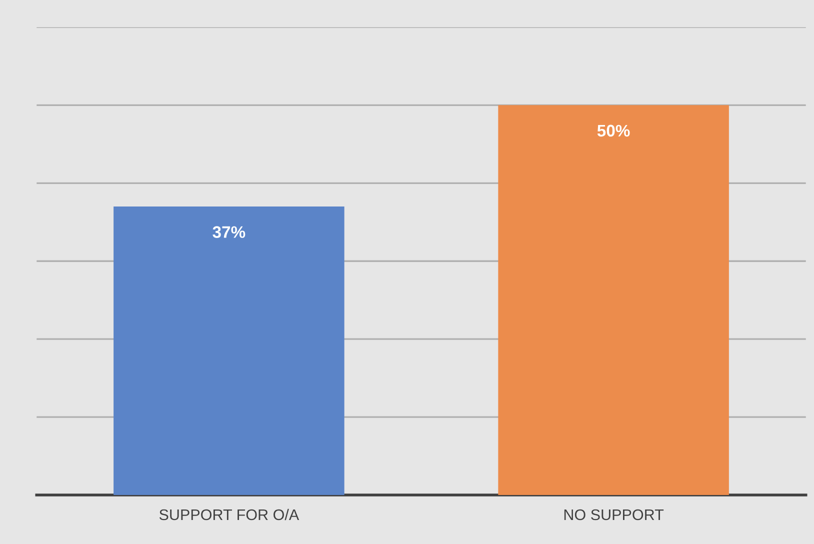 The width and height of the screenshot is (814, 544). Describe the element at coordinates (229, 232) in the screenshot. I see `data-label: 37%` at that location.